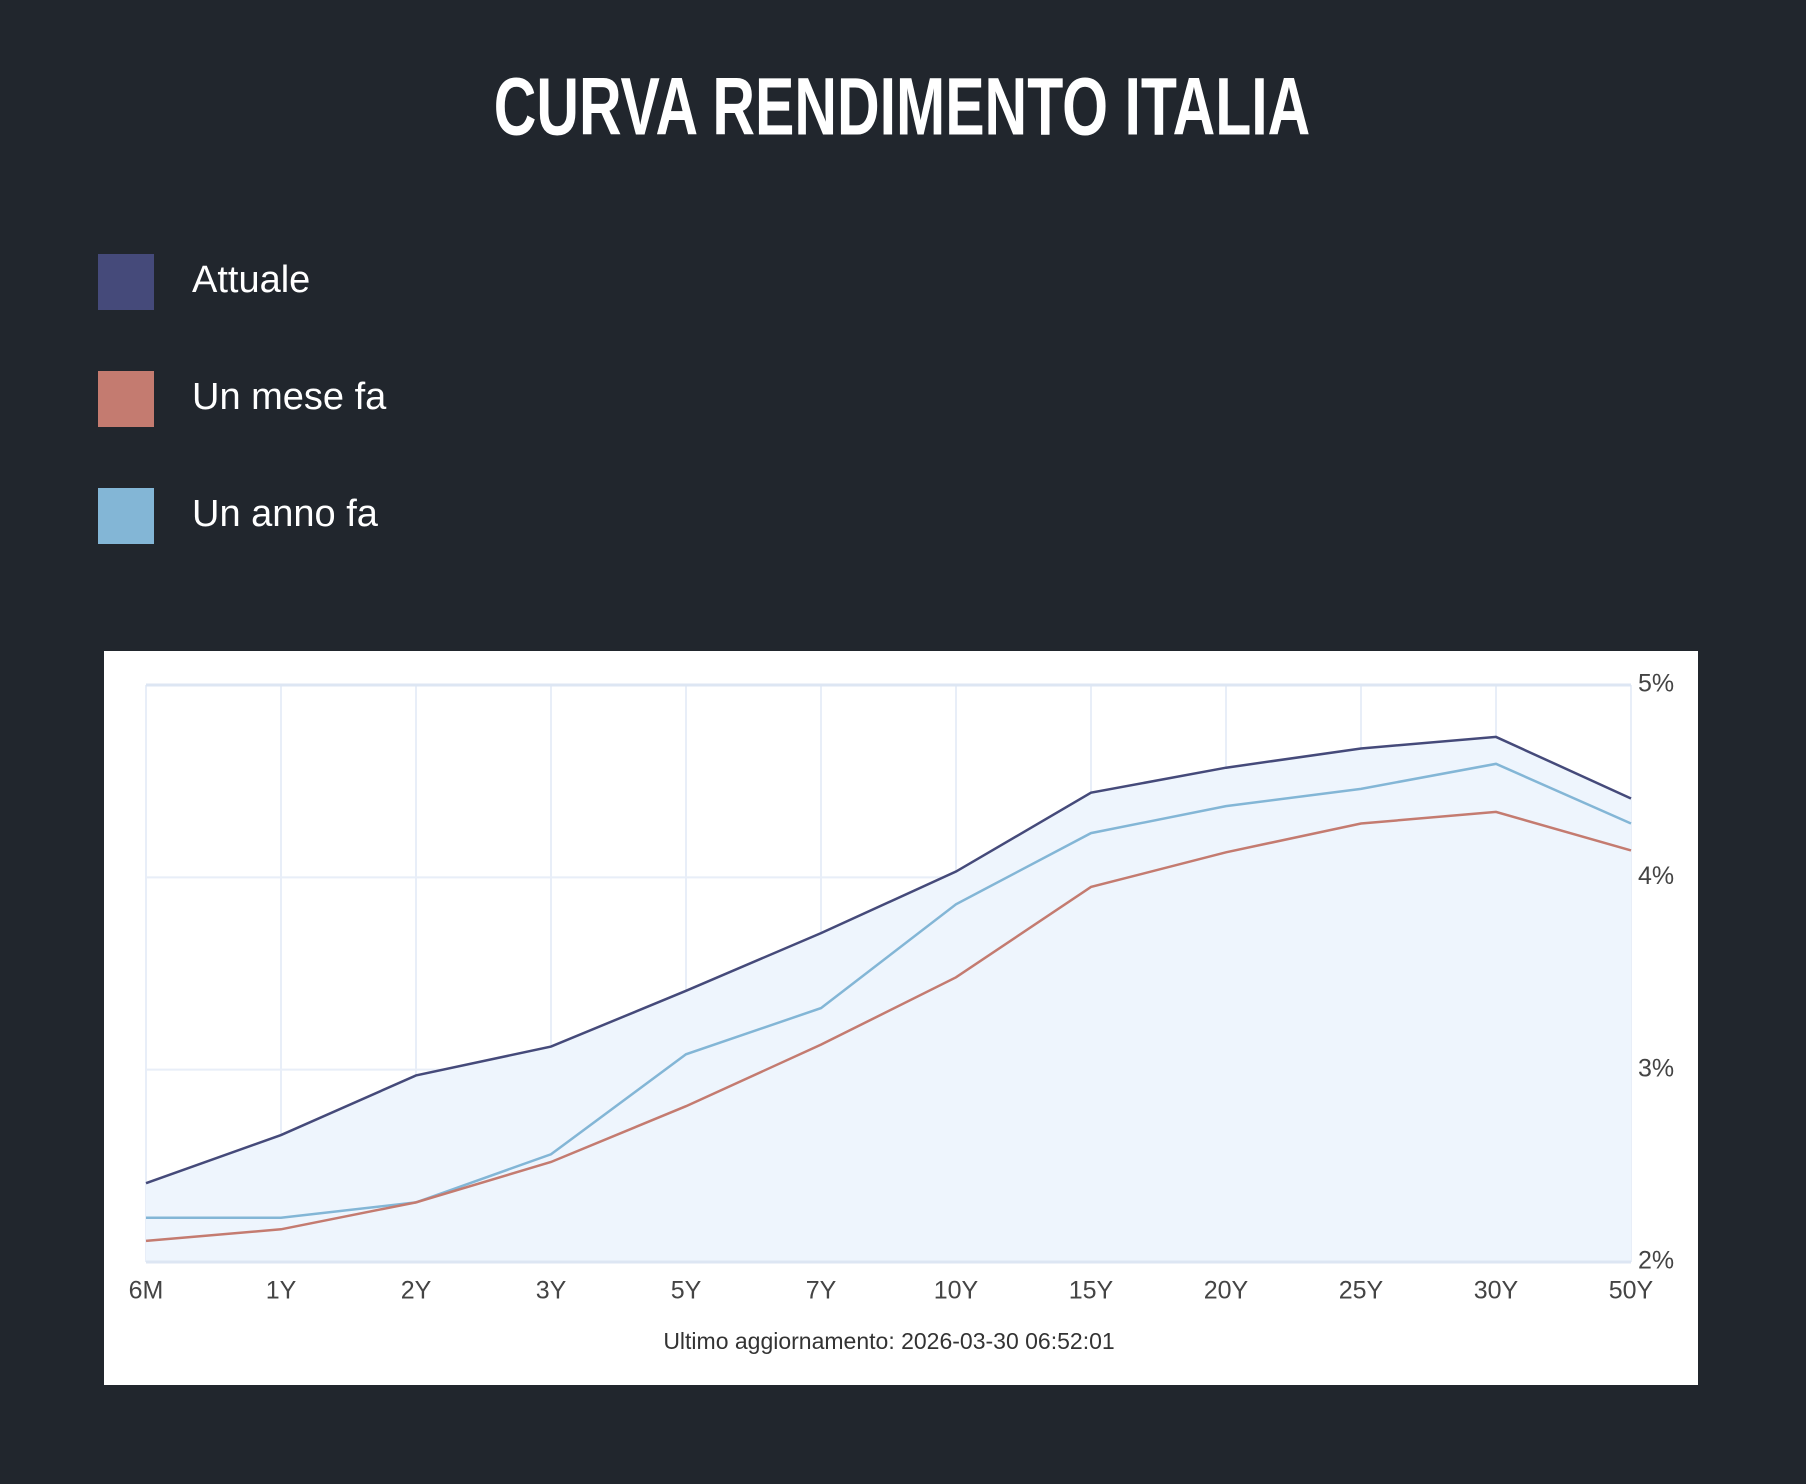 The image size is (1806, 1484). What do you see at coordinates (1361, 1291) in the screenshot?
I see `x-tick-label: 25Y` at bounding box center [1361, 1291].